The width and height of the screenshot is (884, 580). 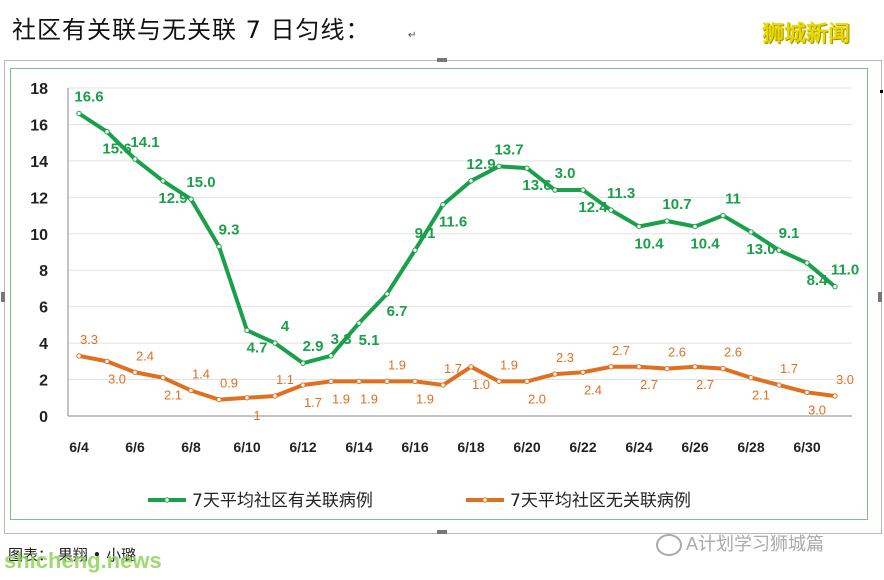 I want to click on x-tick-label: 6/28, so click(x=750, y=447).